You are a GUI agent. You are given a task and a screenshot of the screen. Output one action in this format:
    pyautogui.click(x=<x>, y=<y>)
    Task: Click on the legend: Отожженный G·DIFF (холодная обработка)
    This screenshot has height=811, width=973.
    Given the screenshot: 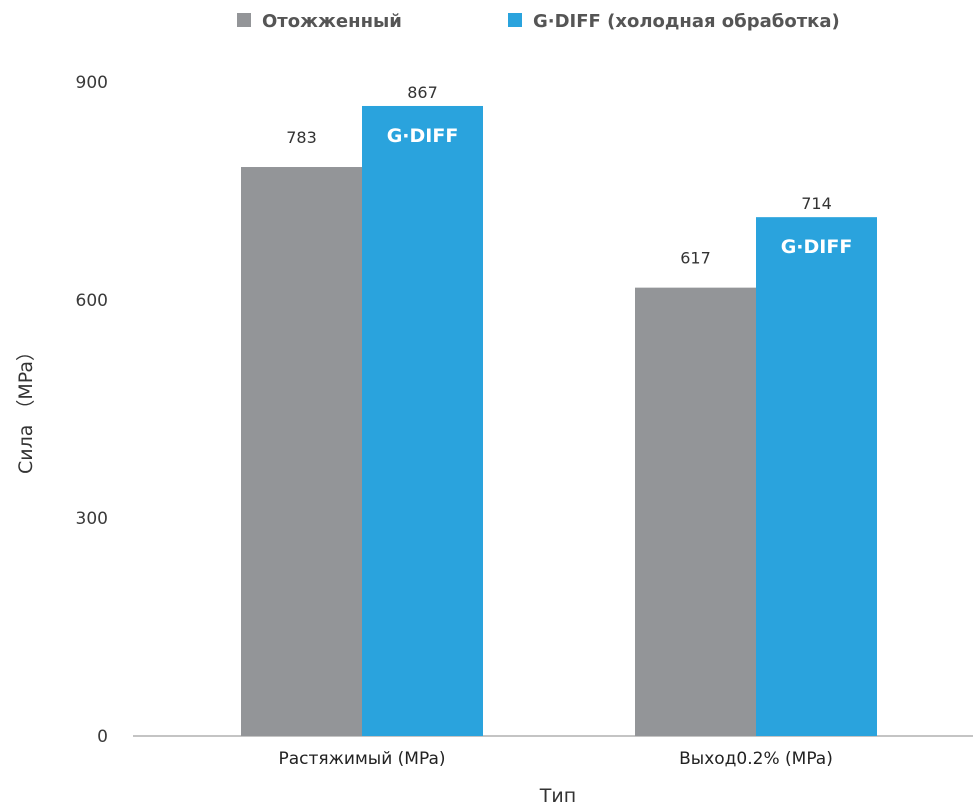 What is the action you would take?
    pyautogui.click(x=538, y=21)
    